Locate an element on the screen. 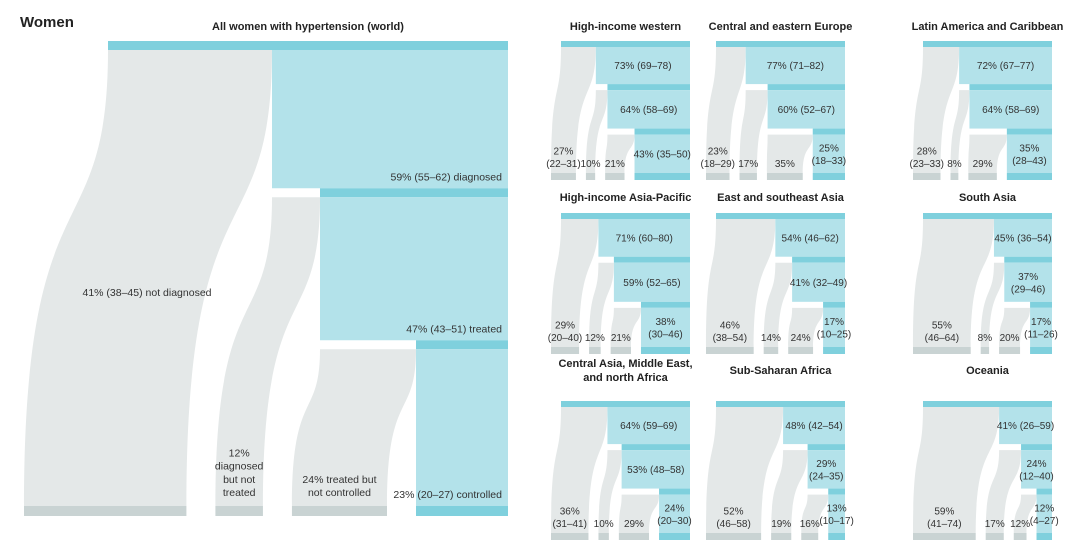  dropout-label-0: 41% (38–45) not diagnosed is located at coordinates (146, 293).